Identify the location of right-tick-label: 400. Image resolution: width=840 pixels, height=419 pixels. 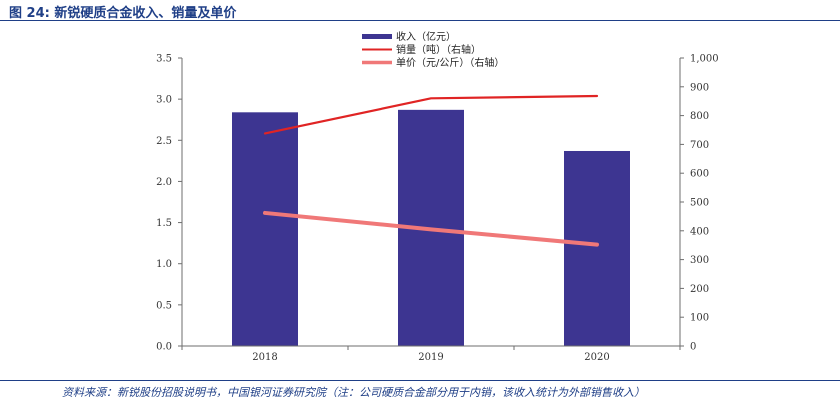
(699, 231).